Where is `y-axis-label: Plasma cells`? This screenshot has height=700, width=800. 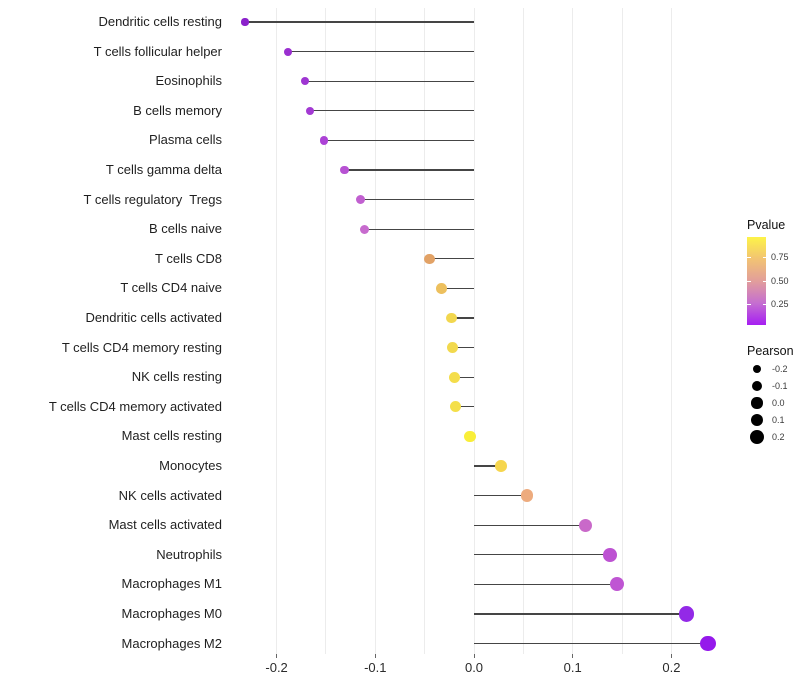
y-axis-label: Plasma cells is located at coordinates (185, 140).